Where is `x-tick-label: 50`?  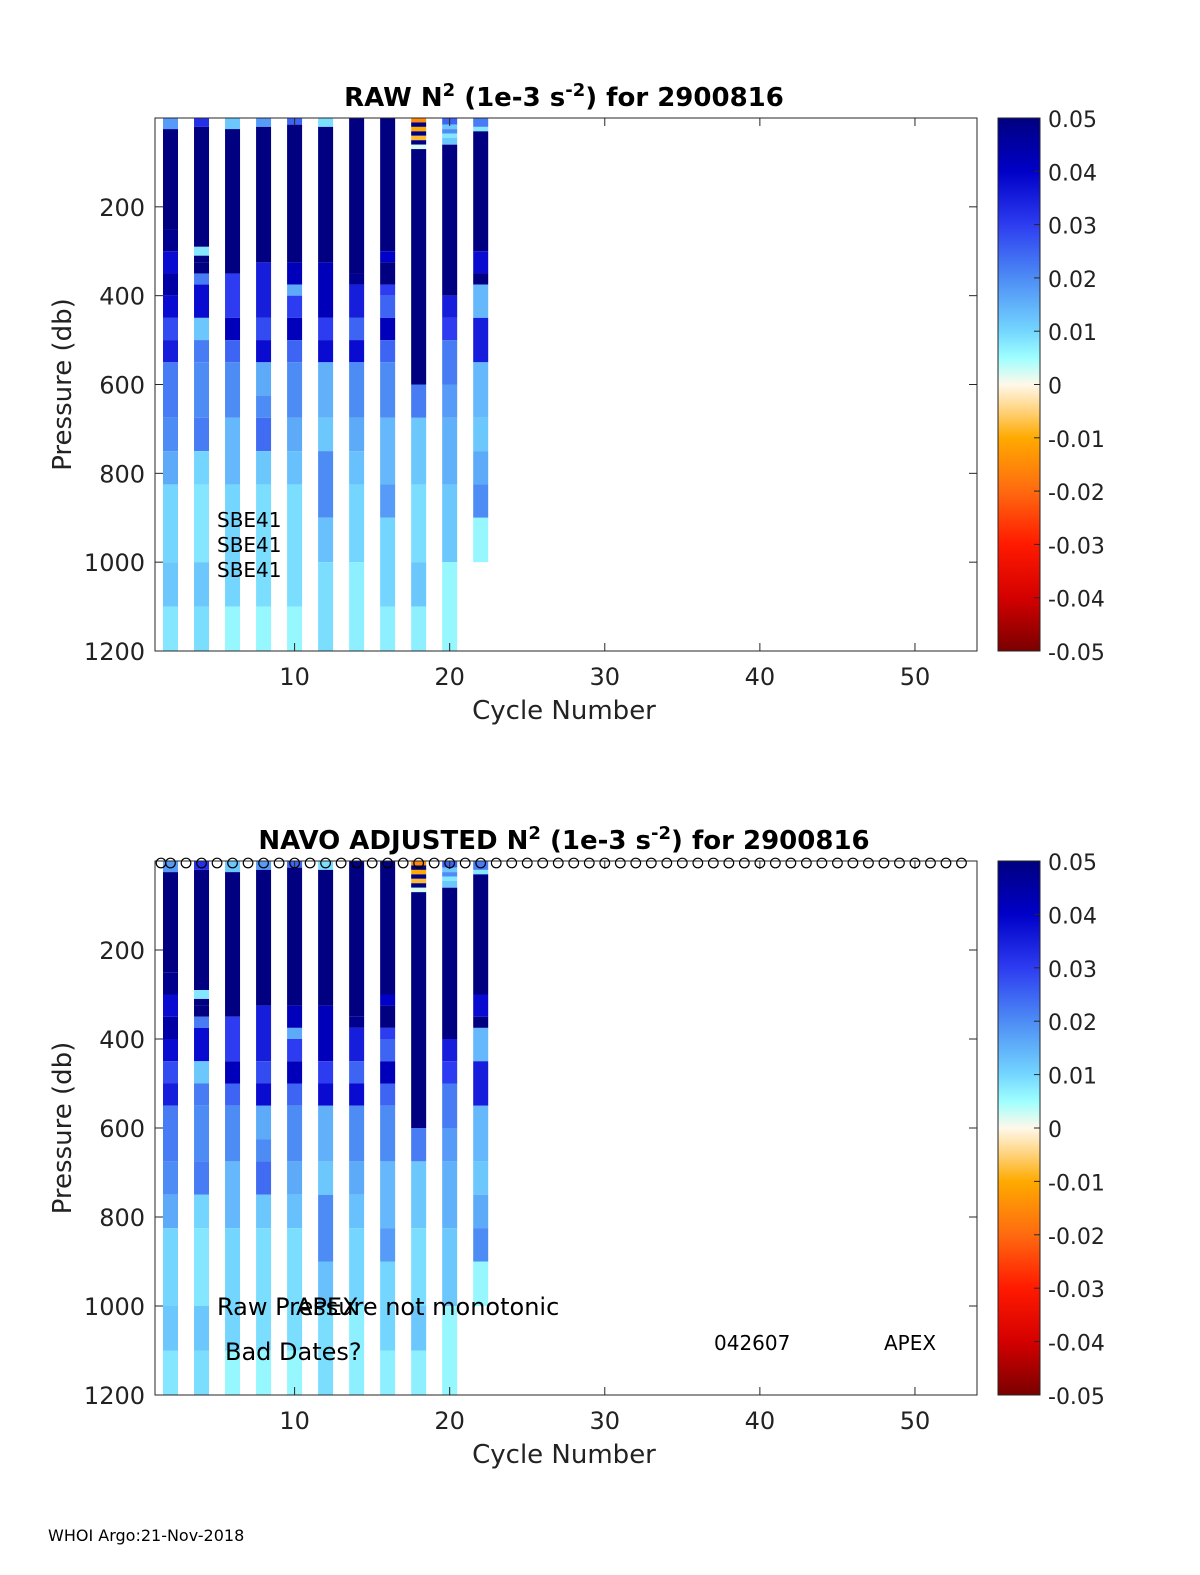
x-tick-label: 50 is located at coordinates (915, 677).